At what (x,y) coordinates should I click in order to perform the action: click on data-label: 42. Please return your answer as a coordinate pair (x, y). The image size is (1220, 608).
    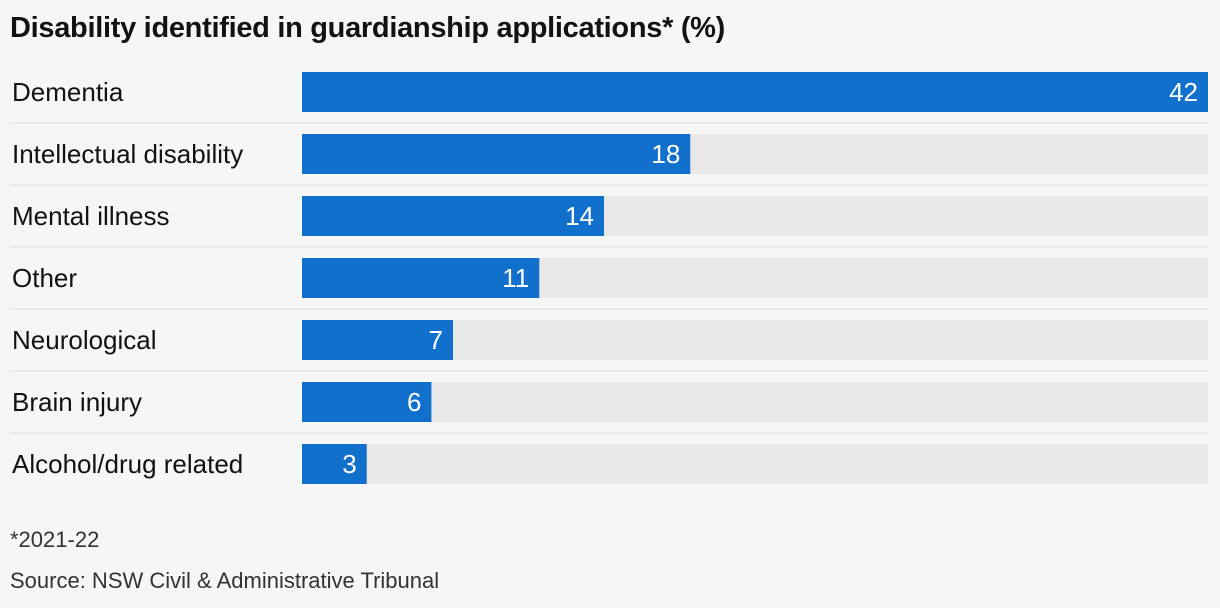
    Looking at the image, I should click on (1183, 92).